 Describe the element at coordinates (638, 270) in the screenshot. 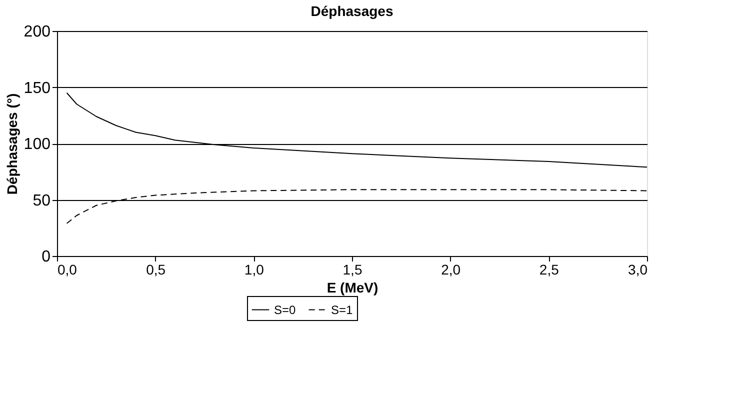

I see `x-tick-label: 3,0` at that location.